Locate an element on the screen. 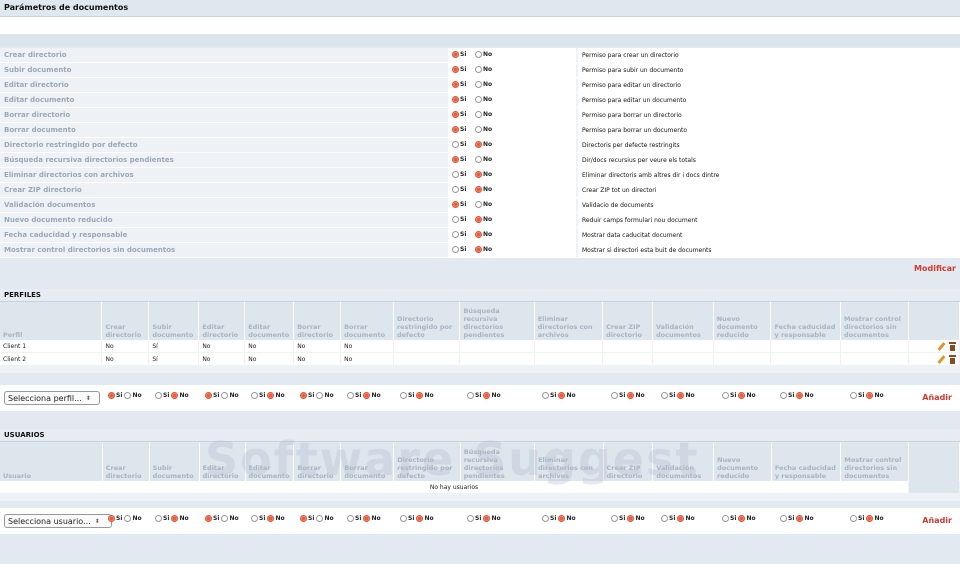  pencil-icon is located at coordinates (941, 346).